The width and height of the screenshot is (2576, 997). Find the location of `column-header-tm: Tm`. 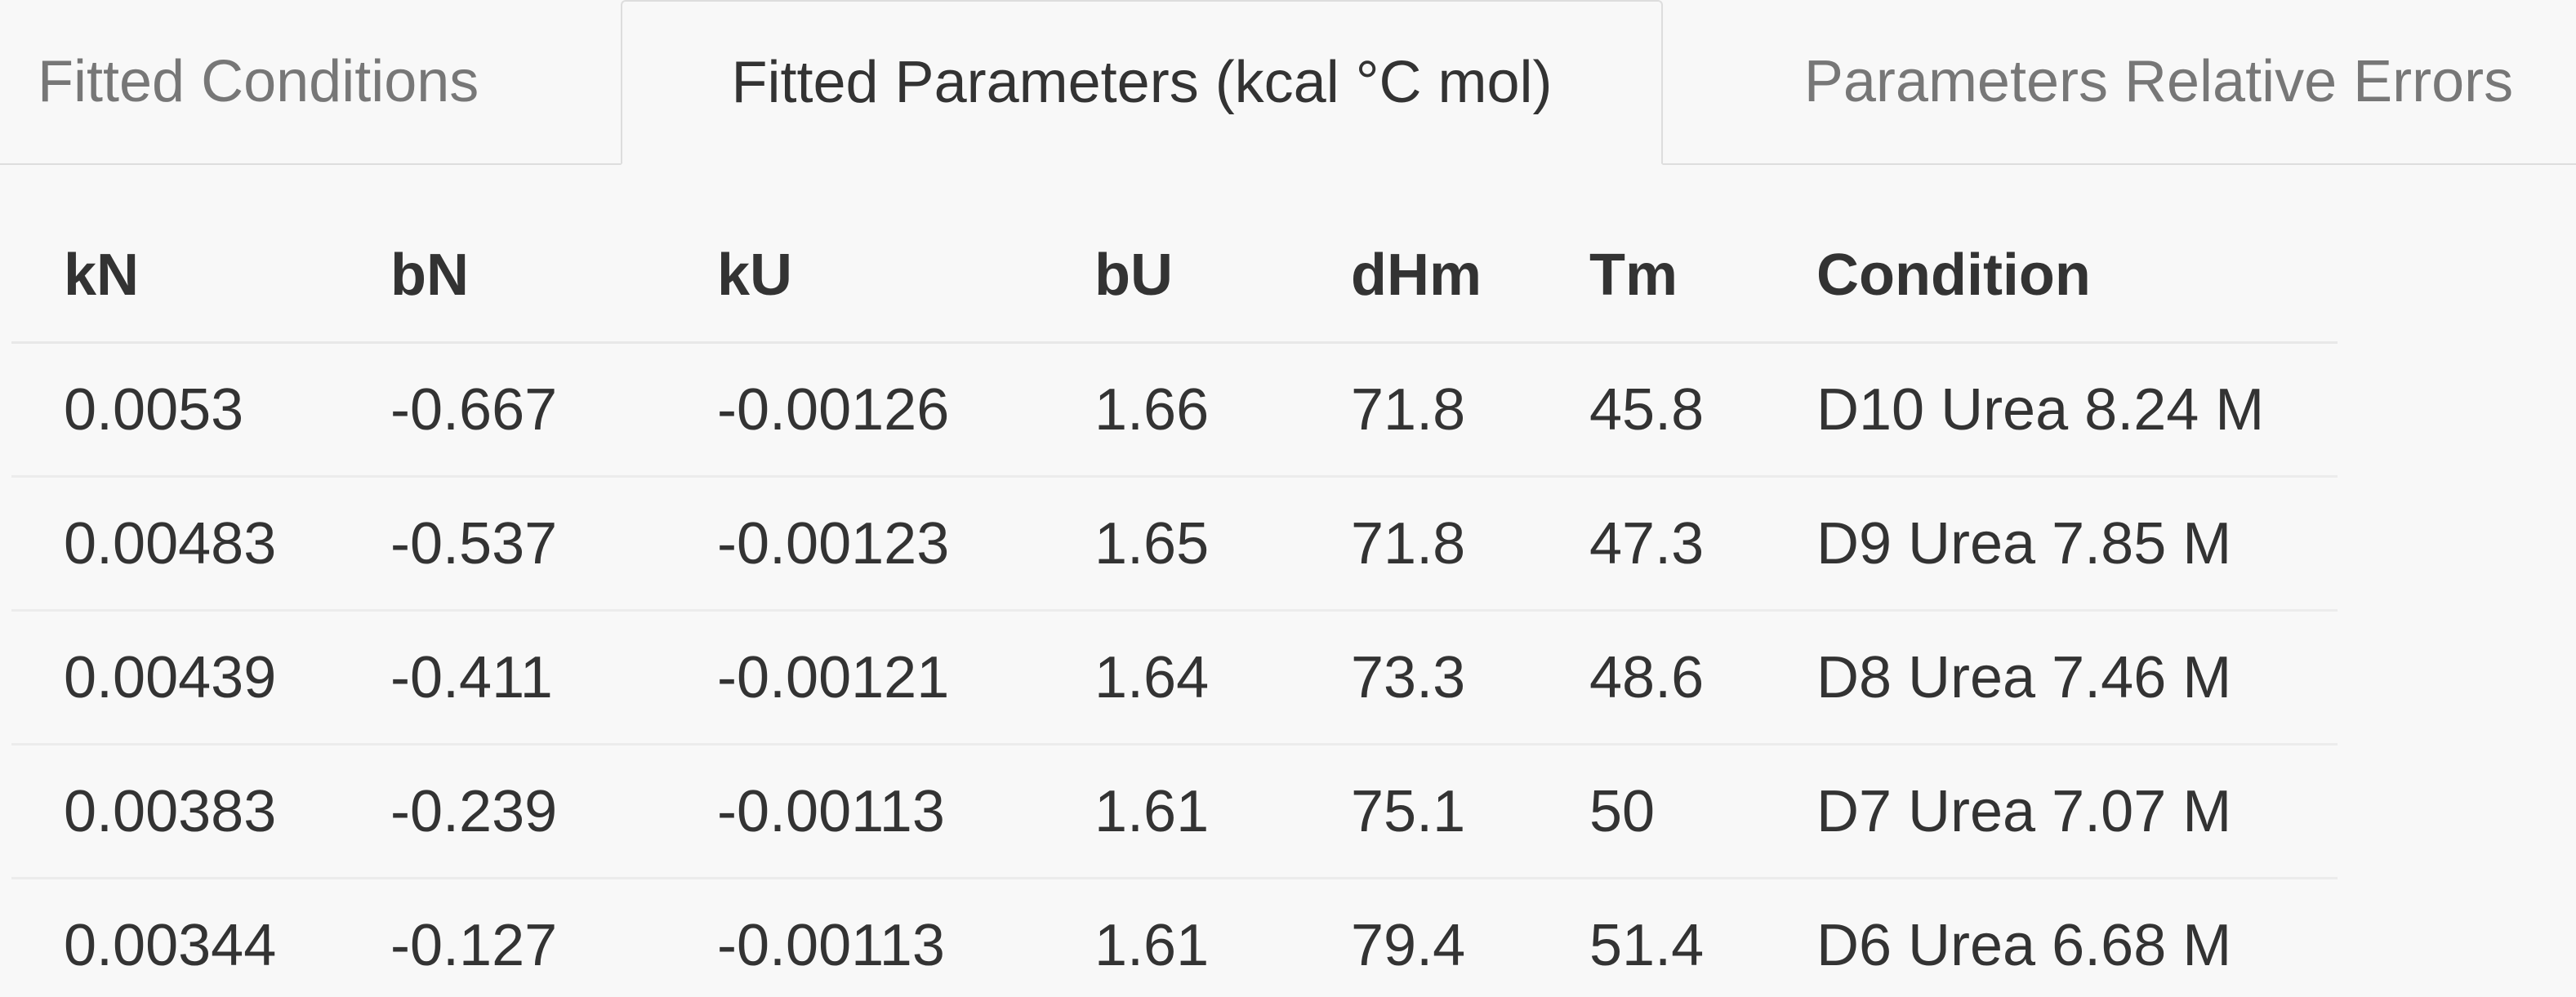

column-header-tm: Tm is located at coordinates (1650, 277).